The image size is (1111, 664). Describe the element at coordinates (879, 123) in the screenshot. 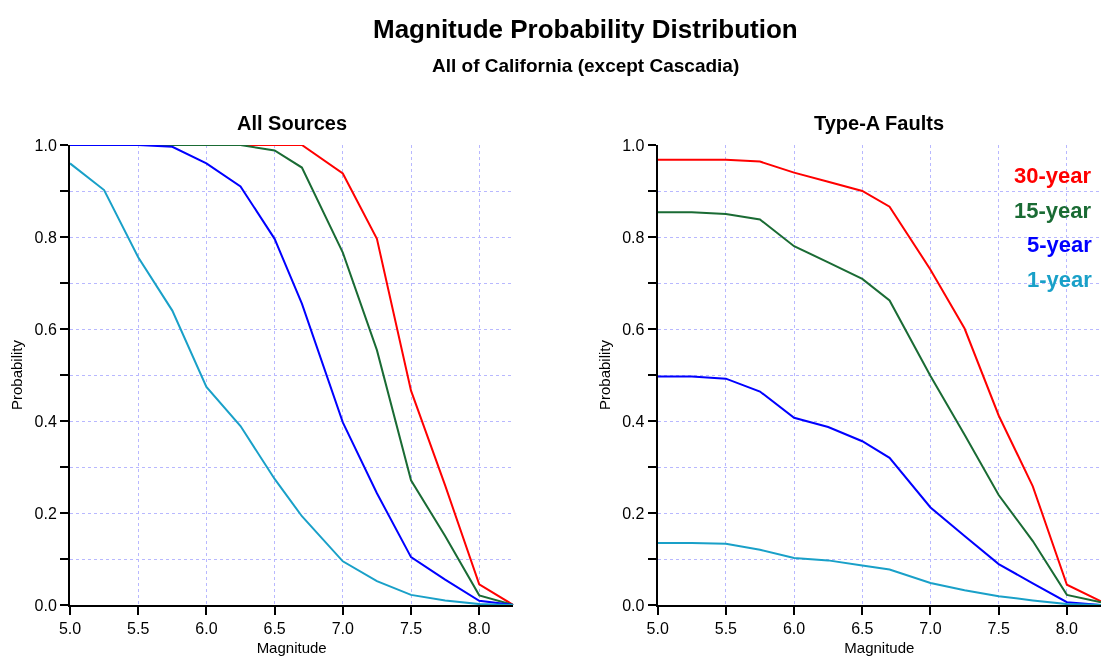

I see `chart-title: Type-A Faults` at that location.